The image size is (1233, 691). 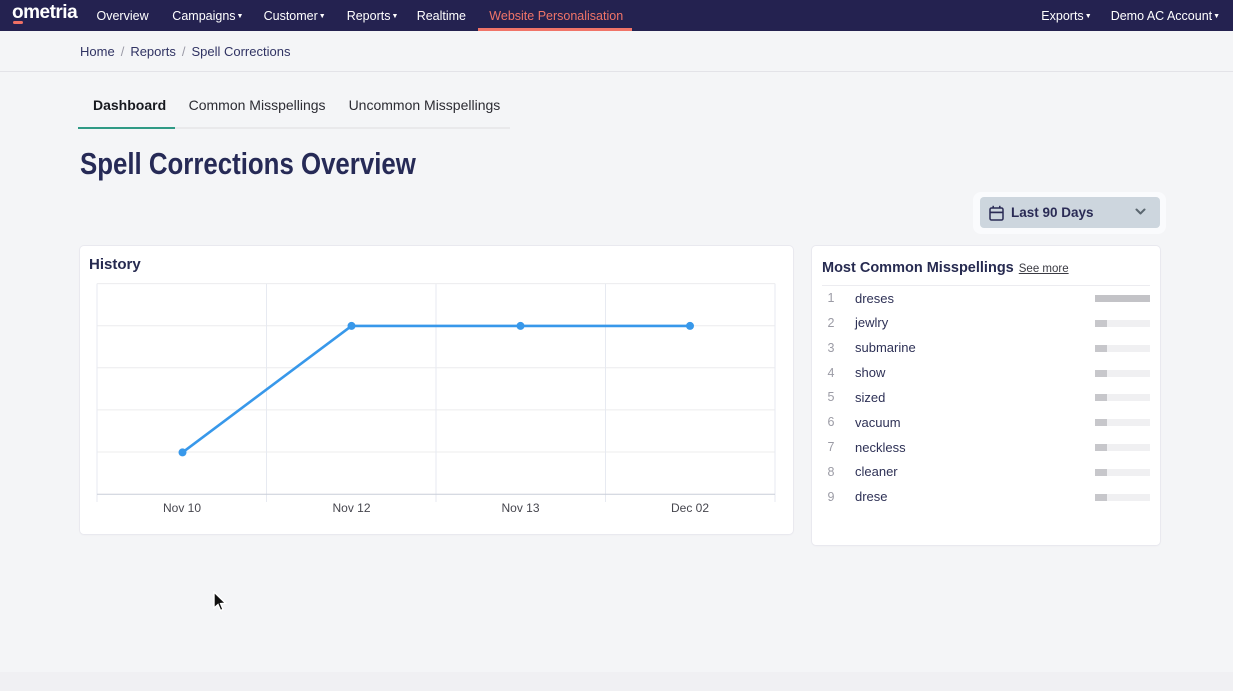 I want to click on svg-text: Nov 13, so click(x=520, y=508).